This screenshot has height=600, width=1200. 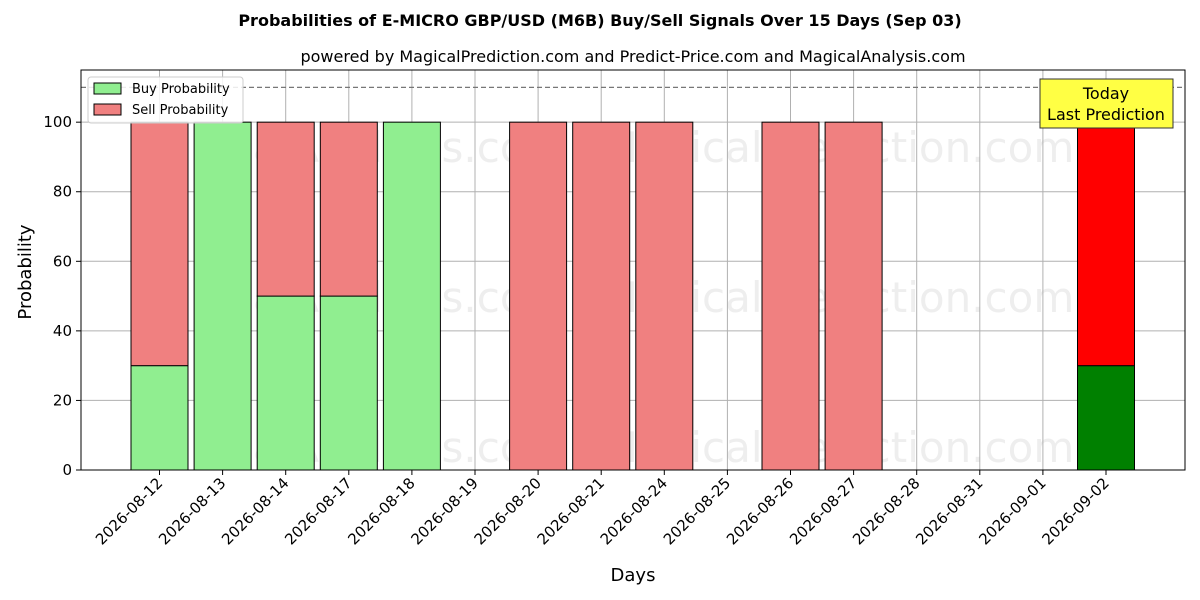 I want to click on x-tick-label: 2026-08-27, so click(x=823, y=511).